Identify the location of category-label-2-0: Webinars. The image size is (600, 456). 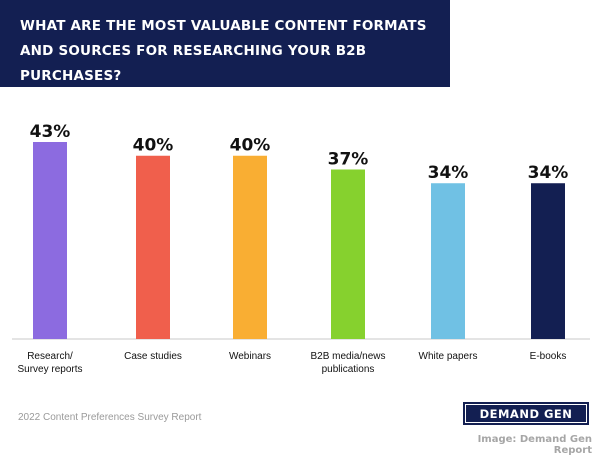
(250, 356).